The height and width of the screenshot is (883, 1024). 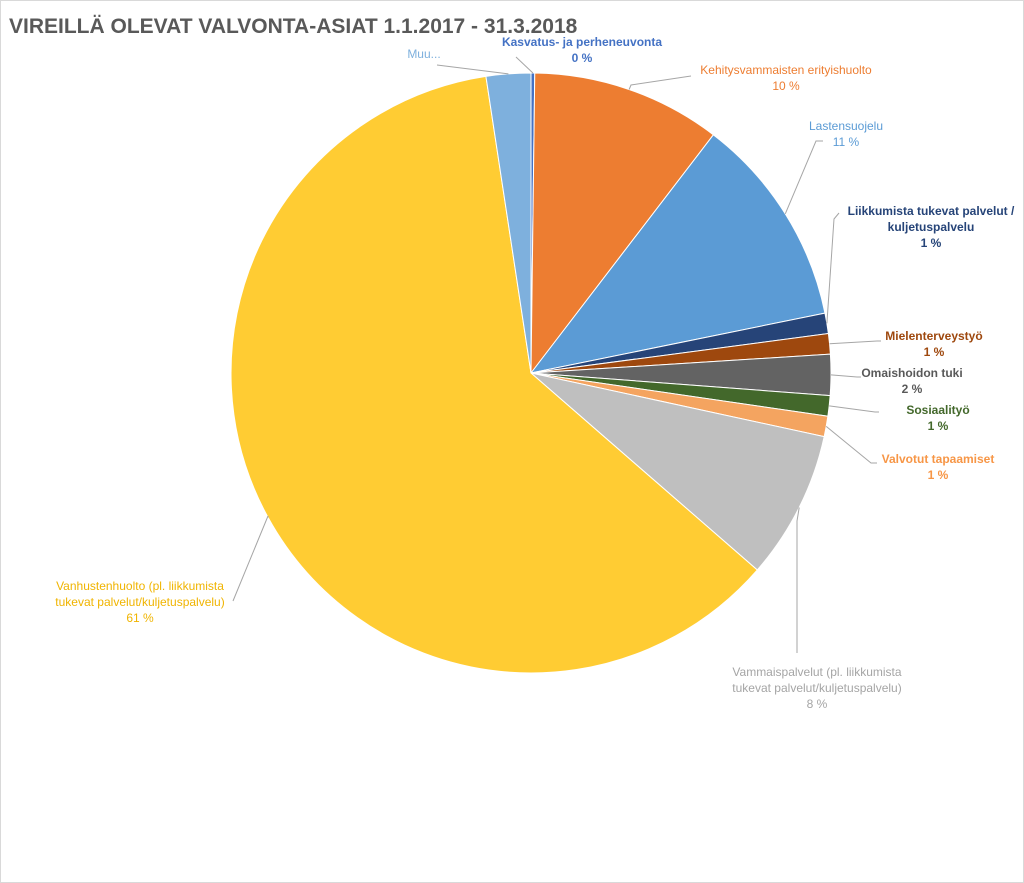 I want to click on slice-label: Sosiaalityö 1 %, so click(x=937, y=418).